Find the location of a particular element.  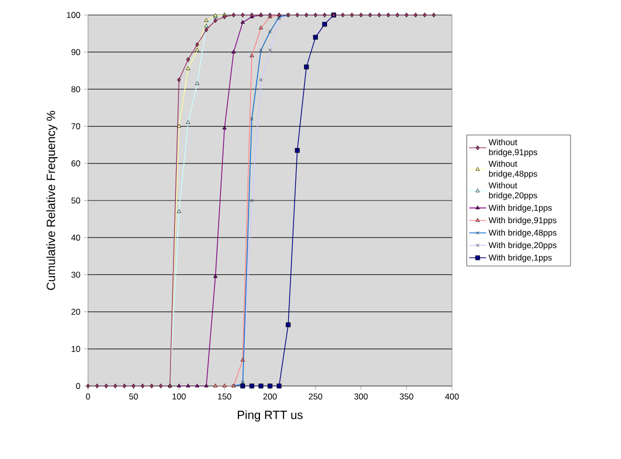

x-tick-label: 0 is located at coordinates (88, 397).